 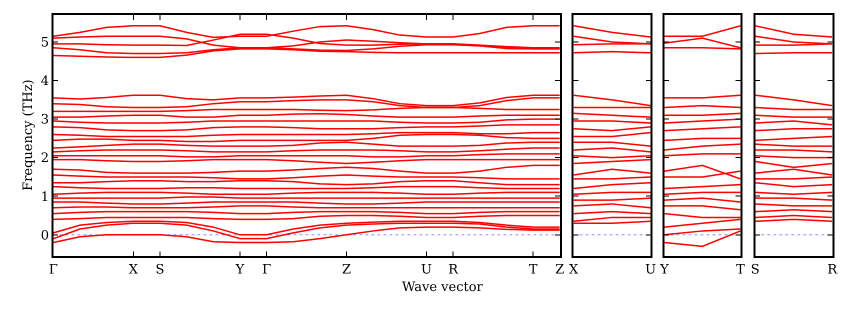 I want to click on y-tick-label: 3, so click(x=45, y=120).